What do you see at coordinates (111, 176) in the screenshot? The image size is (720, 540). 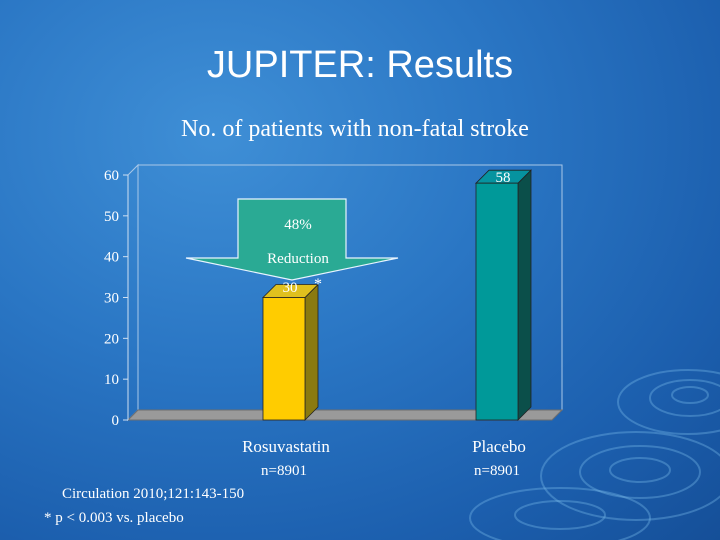 I see `y-tick-label: 60` at bounding box center [111, 176].